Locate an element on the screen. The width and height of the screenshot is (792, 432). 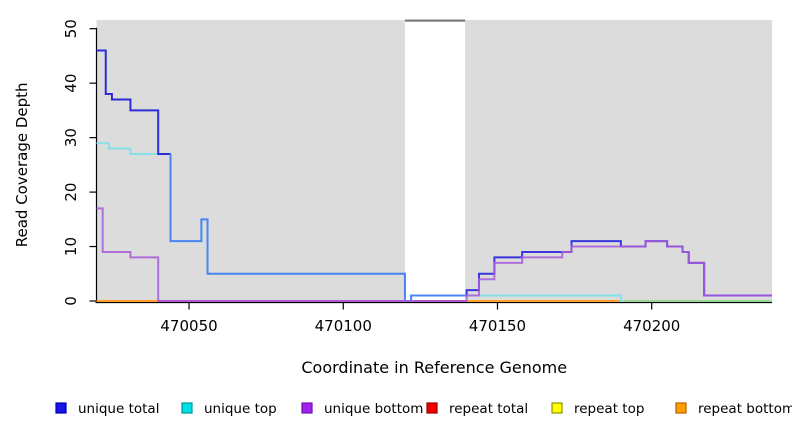
legend-swatch-unique-total is located at coordinates (61, 408).